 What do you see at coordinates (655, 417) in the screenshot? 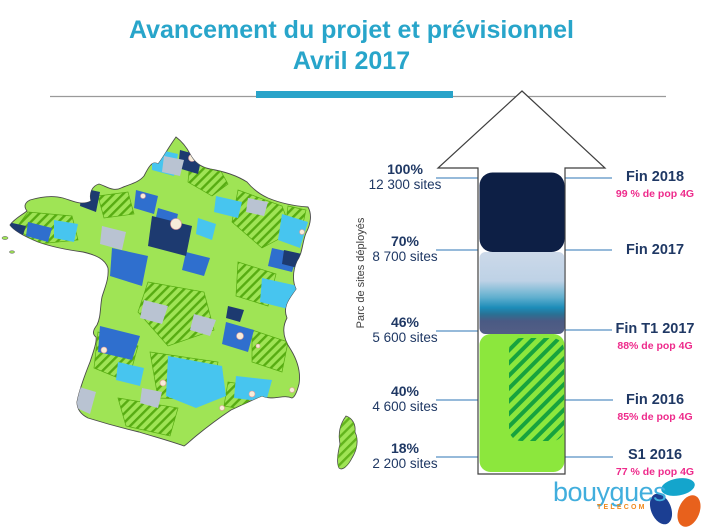
I see `pop-coverage-label: 85% de pop 4G` at bounding box center [655, 417].